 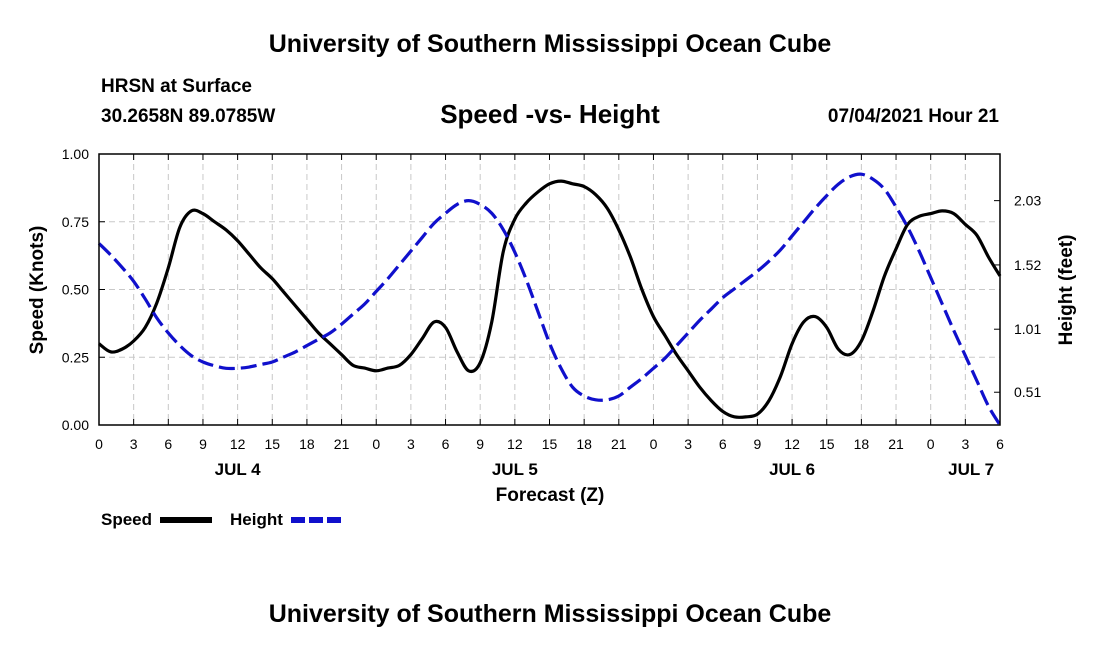 I want to click on forecast-datetime: 07/04/2021 Hour 21, so click(x=913, y=116).